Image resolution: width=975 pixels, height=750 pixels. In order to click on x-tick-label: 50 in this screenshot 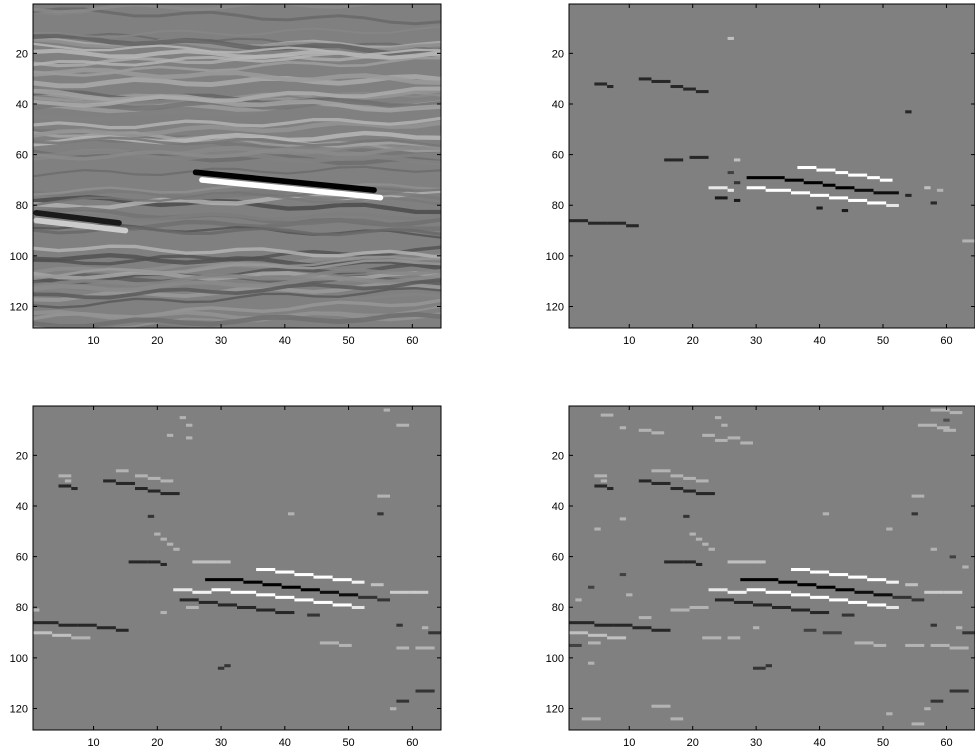, I will do `click(348, 341)`.